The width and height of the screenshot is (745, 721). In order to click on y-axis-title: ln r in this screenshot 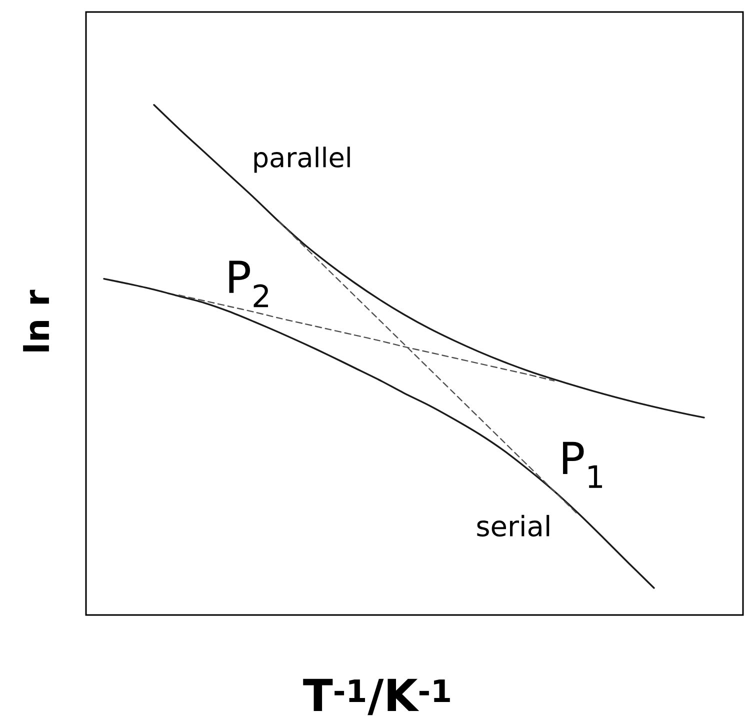, I will do `click(36, 321)`.